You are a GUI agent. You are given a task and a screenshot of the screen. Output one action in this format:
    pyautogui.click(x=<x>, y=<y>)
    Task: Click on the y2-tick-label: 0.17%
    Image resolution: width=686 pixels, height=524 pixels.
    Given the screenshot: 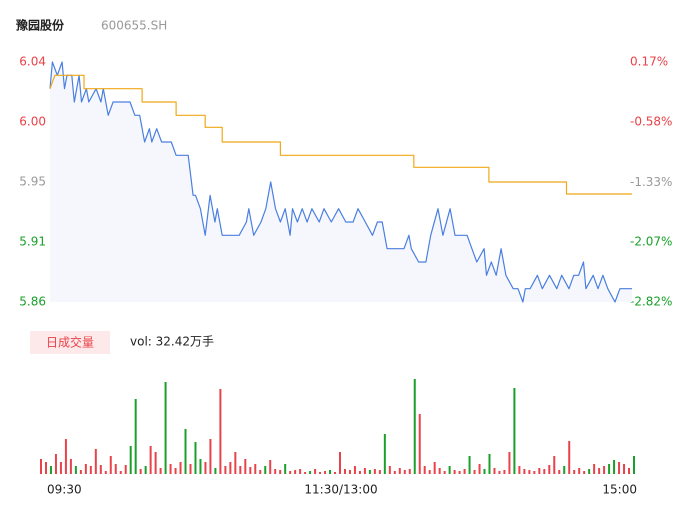 What is the action you would take?
    pyautogui.click(x=649, y=62)
    